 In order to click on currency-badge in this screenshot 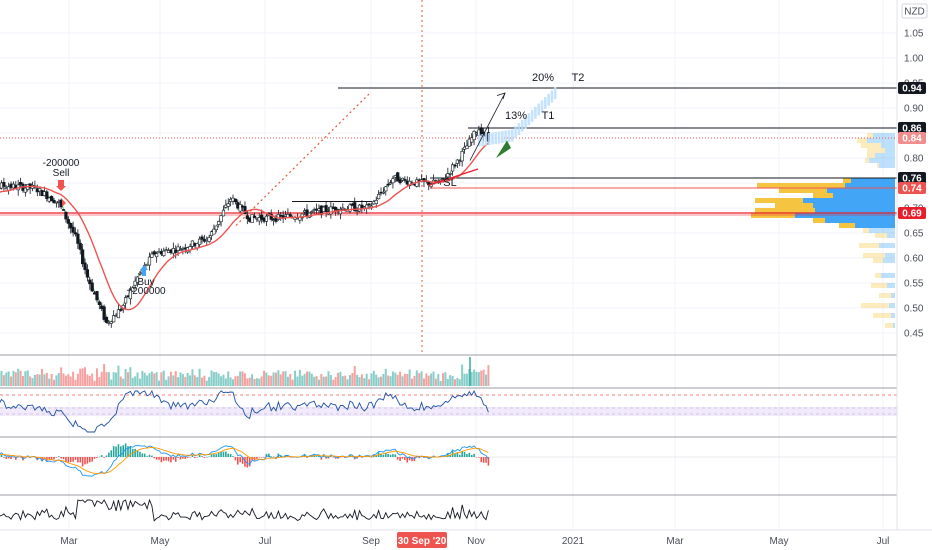, I will do `click(914, 11)`.